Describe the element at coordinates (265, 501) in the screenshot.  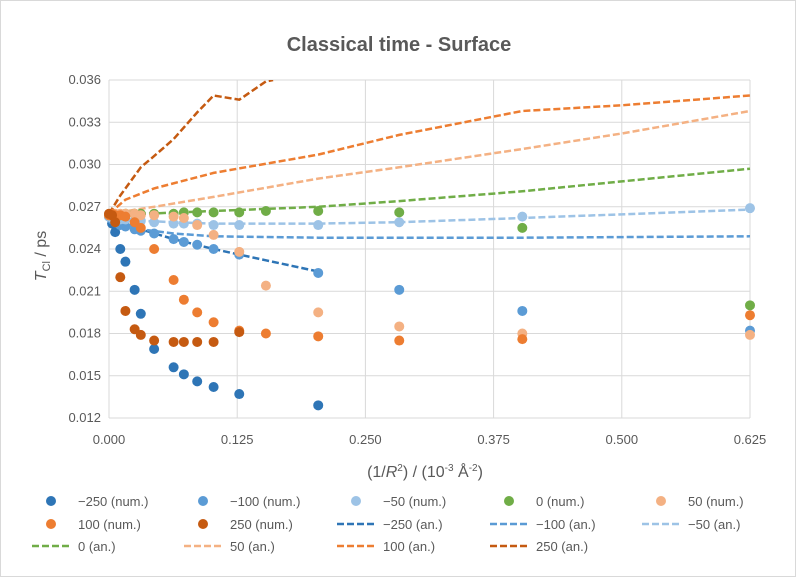
I see `legend-label: −100 (num.)` at that location.